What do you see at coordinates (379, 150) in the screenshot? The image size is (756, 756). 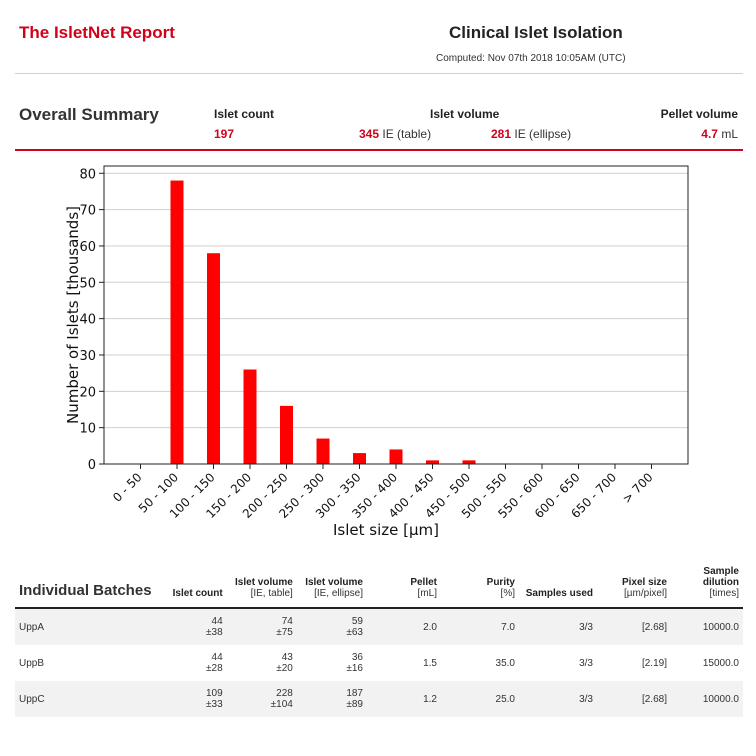 I see `summary-divider` at bounding box center [379, 150].